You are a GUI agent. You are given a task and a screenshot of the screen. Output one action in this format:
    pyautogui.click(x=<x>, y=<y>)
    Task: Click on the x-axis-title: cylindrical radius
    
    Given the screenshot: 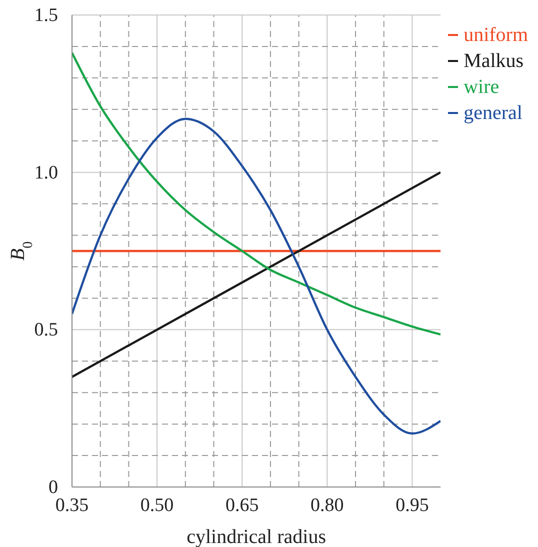 What is the action you would take?
    pyautogui.click(x=256, y=536)
    